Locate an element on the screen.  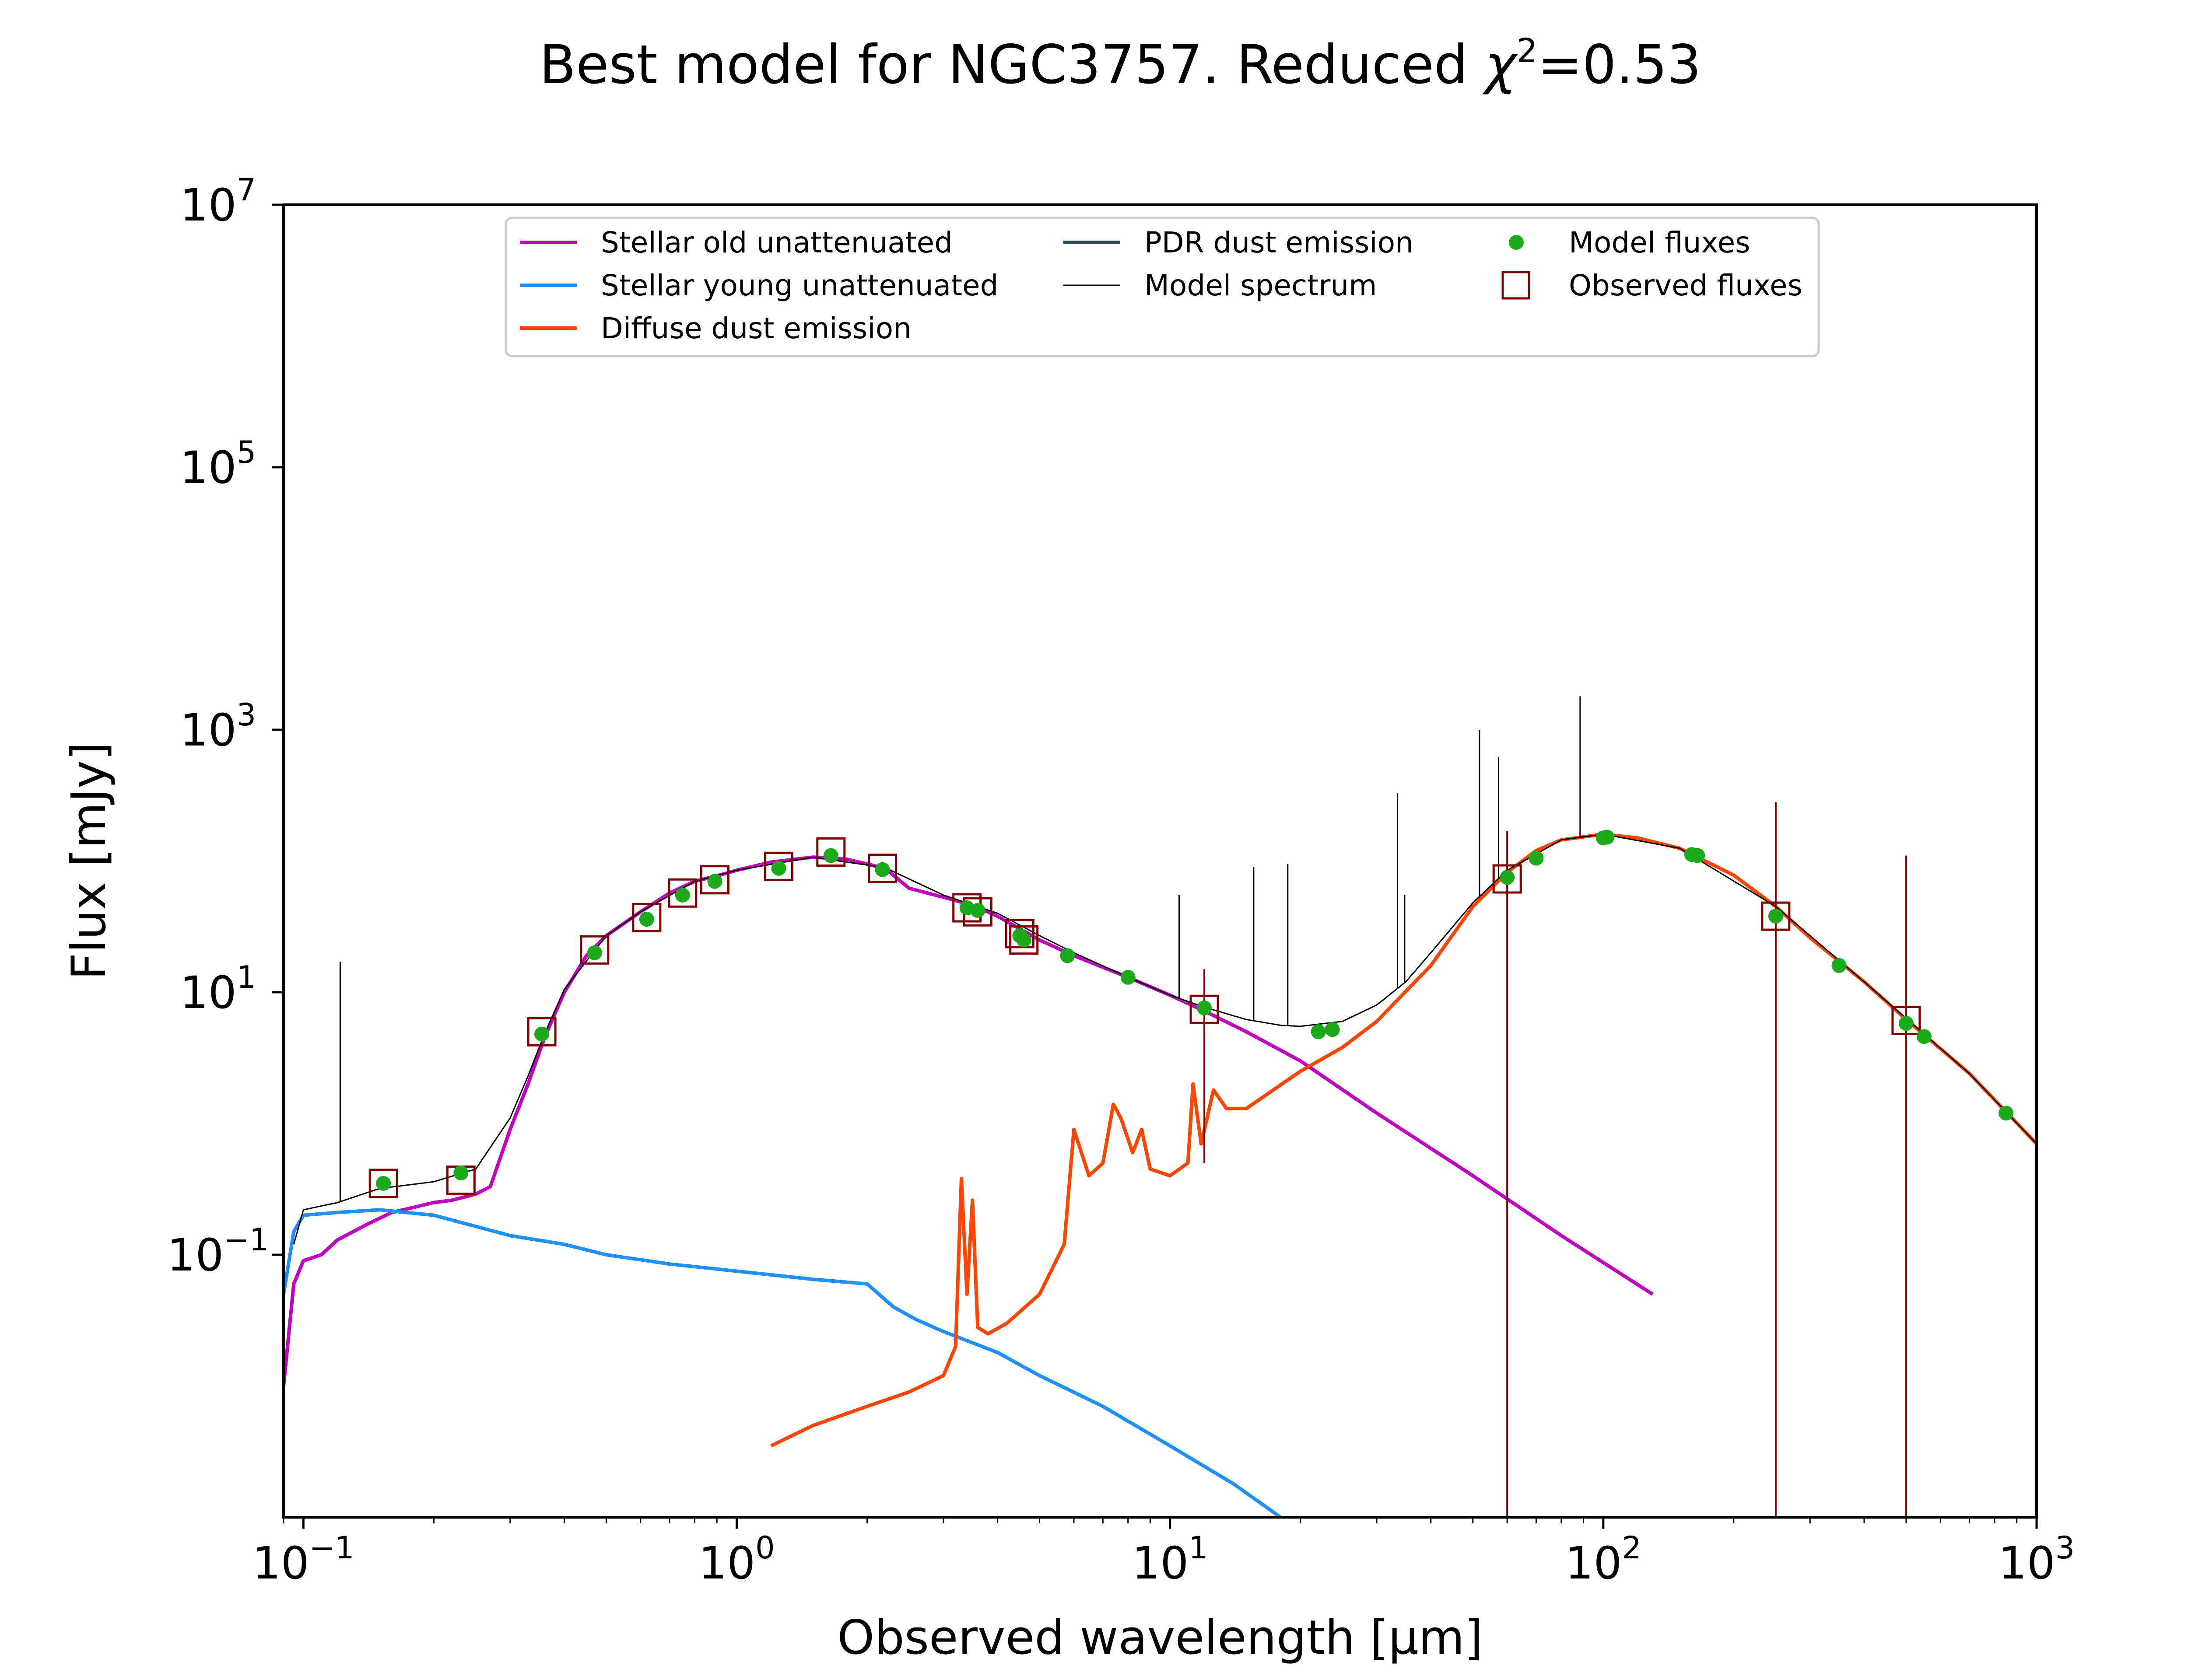
legend-label: Diffuse dust emission is located at coordinates (757, 328).